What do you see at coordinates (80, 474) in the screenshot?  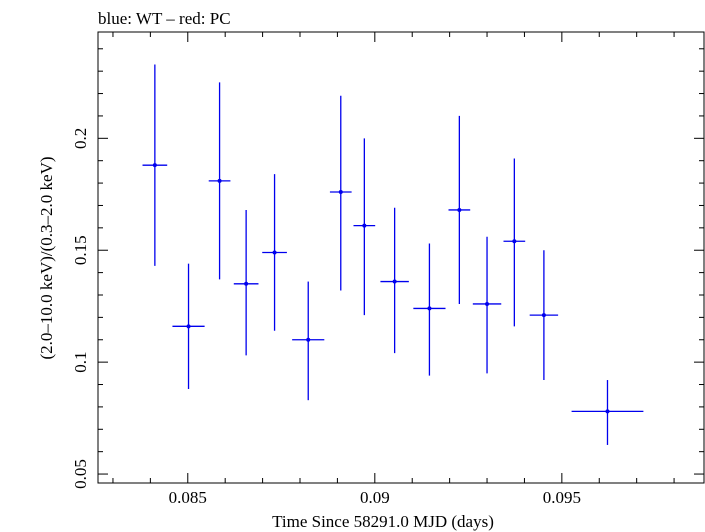 I see `y-tick-label: 0.05` at bounding box center [80, 474].